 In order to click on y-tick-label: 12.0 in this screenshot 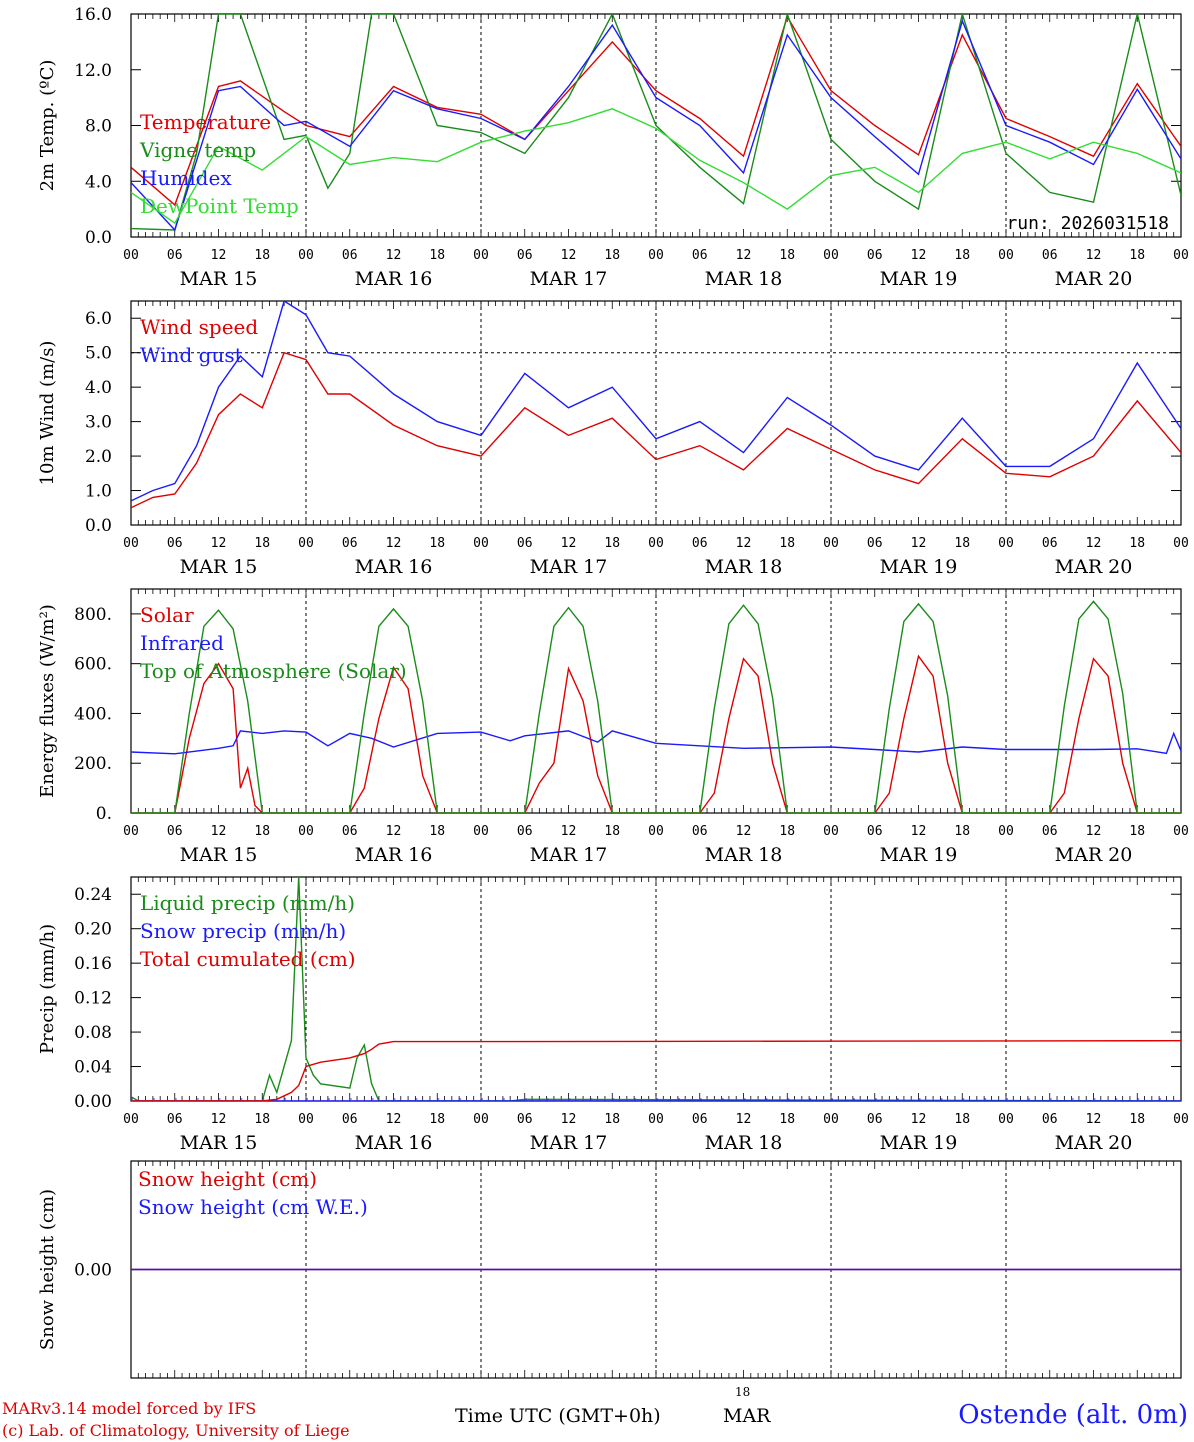, I will do `click(93, 71)`.